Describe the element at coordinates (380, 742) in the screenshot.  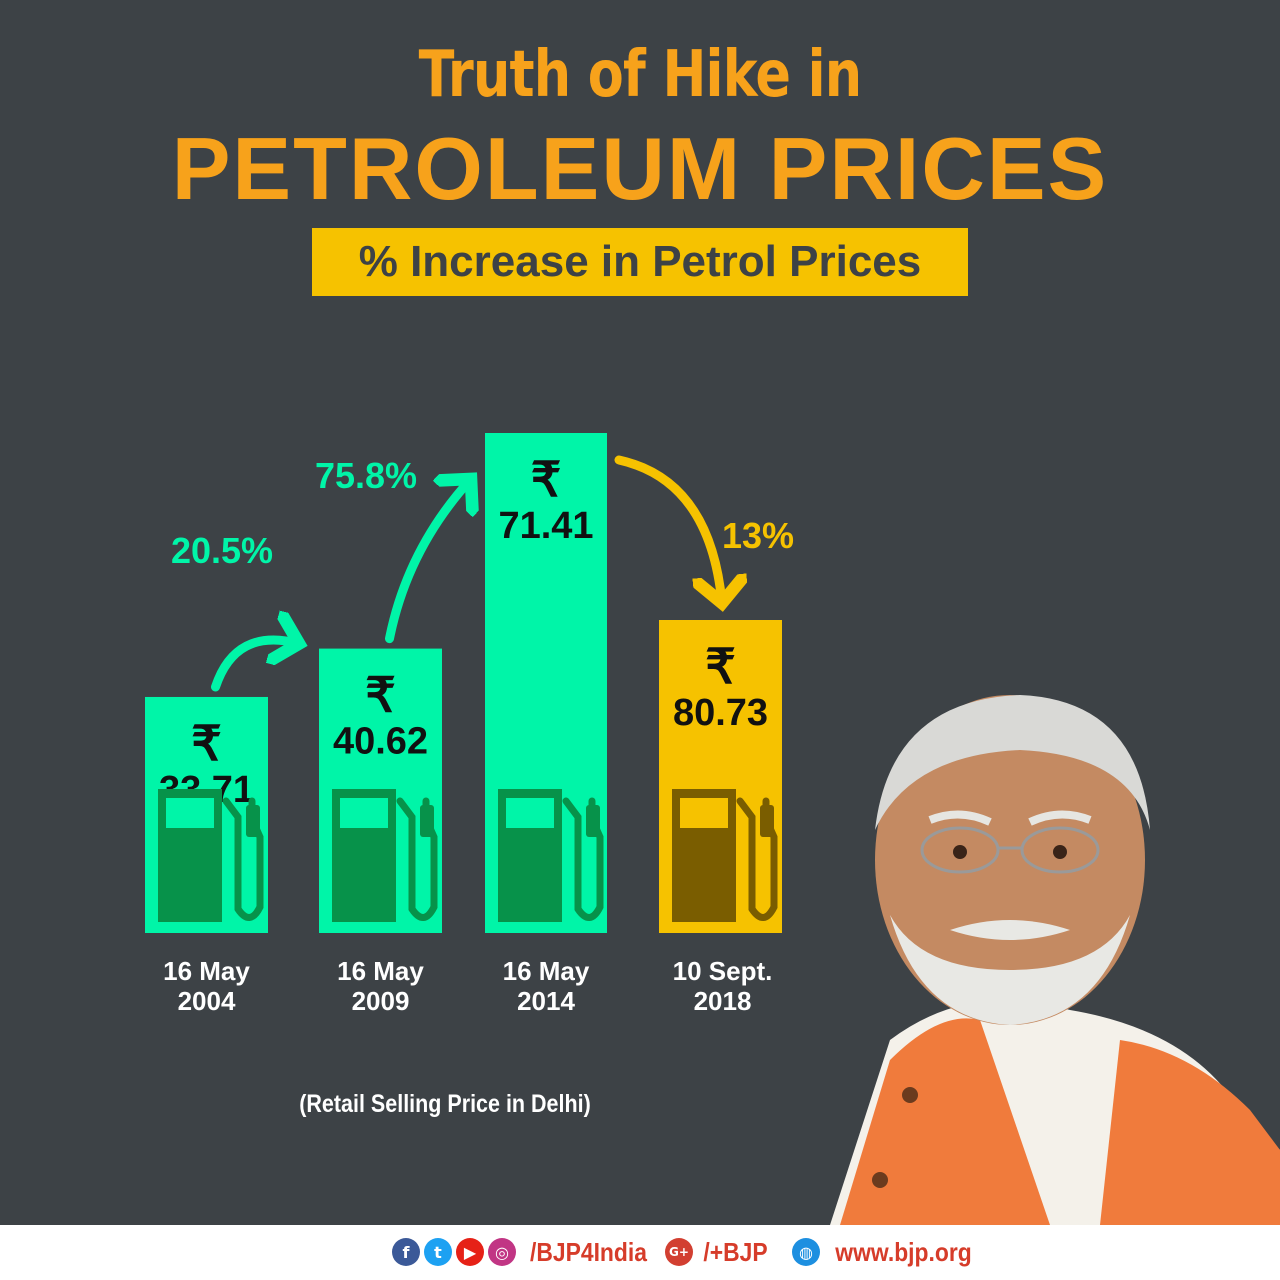
I see `value-label: 40.62` at that location.